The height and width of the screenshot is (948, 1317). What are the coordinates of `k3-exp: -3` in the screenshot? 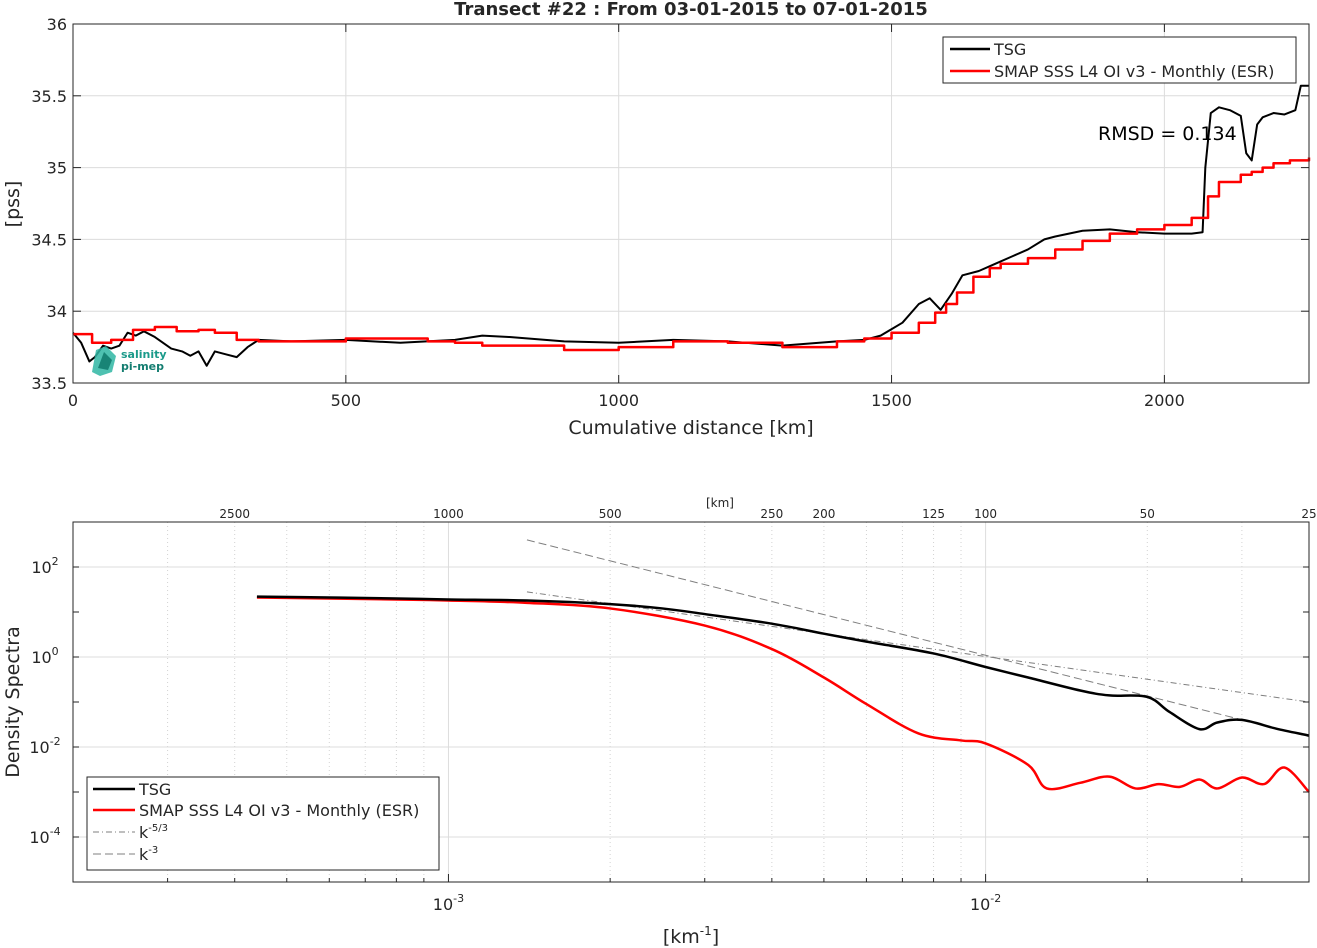 It's located at (153, 850).